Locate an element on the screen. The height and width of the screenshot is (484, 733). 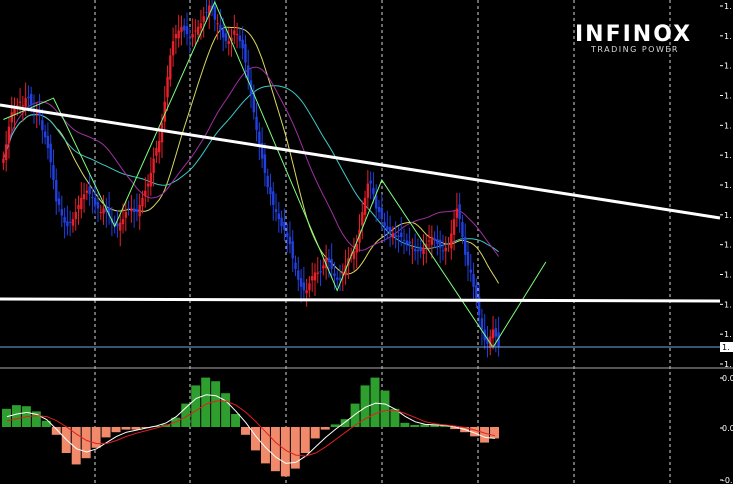
signal-line-red is located at coordinates (251, 428).